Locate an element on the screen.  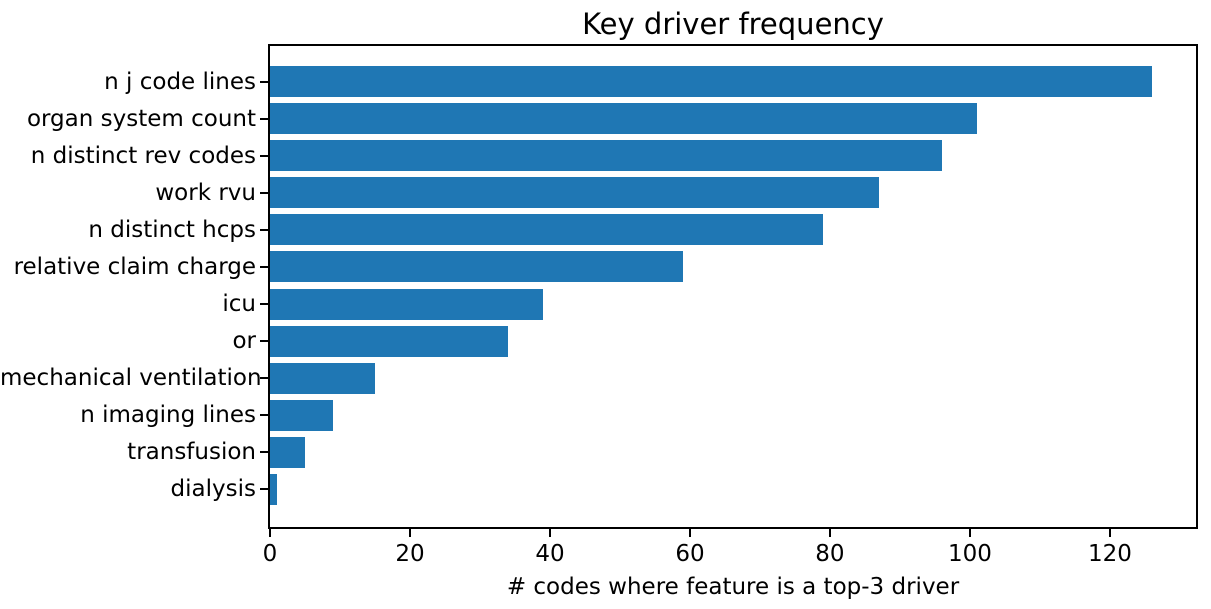
x-tick-label: 0 is located at coordinates (270, 554).